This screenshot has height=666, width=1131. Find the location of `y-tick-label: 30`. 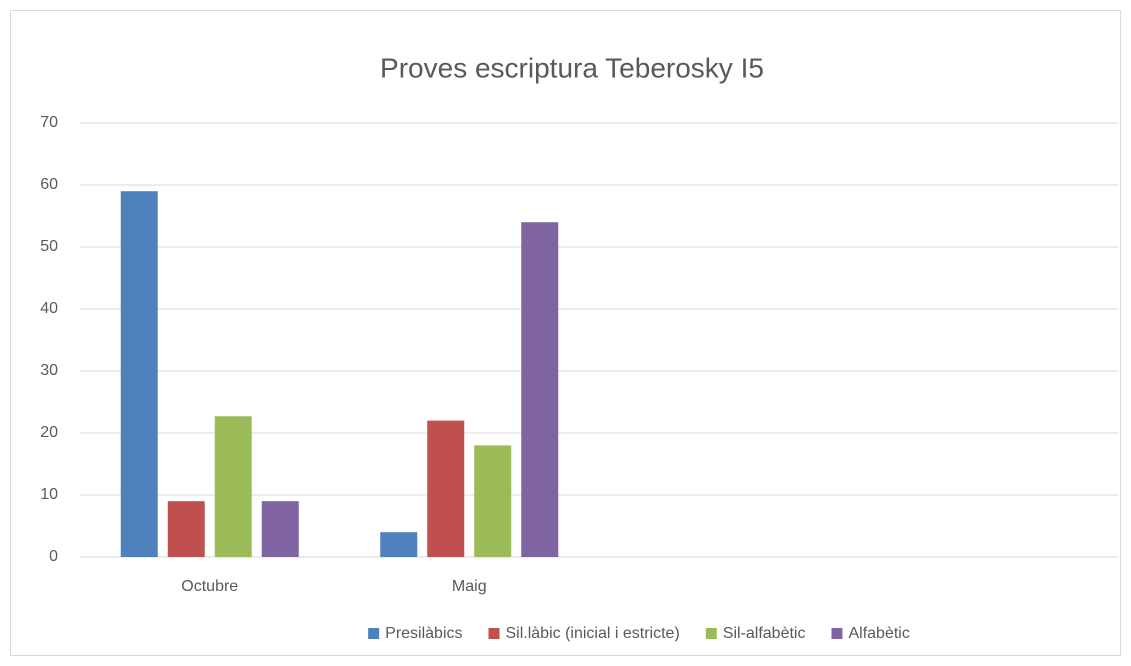

y-tick-label: 30 is located at coordinates (49, 370).